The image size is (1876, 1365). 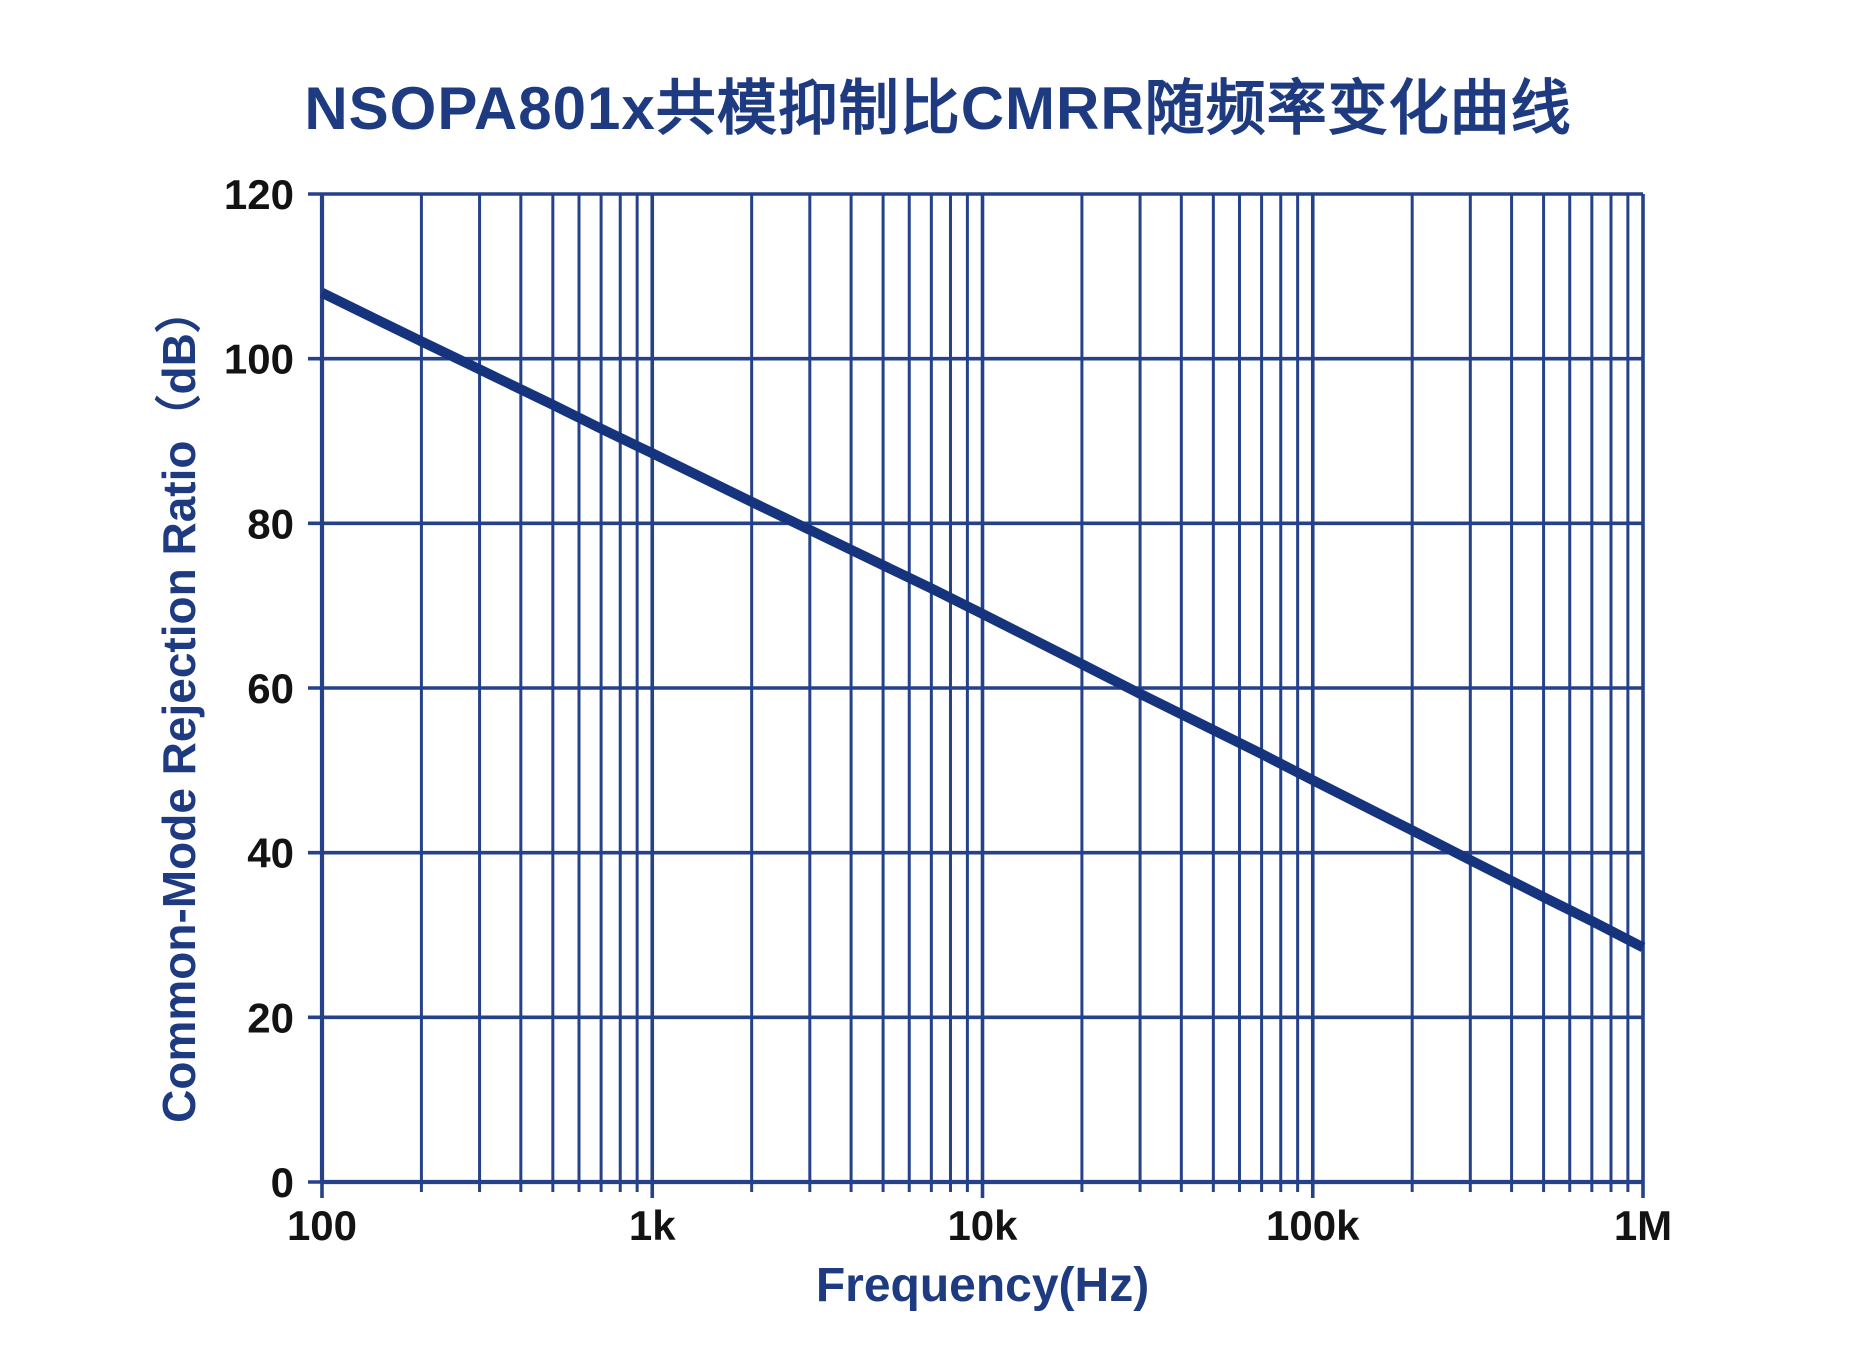 What do you see at coordinates (270, 853) in the screenshot?
I see `y-tick-label: 40` at bounding box center [270, 853].